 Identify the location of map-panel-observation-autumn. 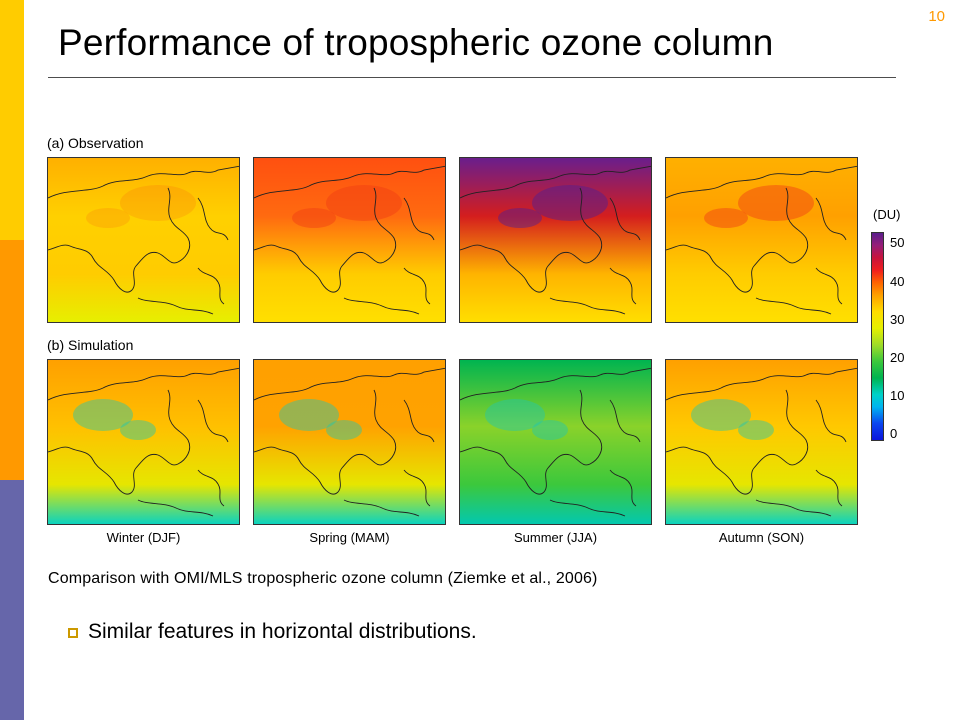
(761, 240).